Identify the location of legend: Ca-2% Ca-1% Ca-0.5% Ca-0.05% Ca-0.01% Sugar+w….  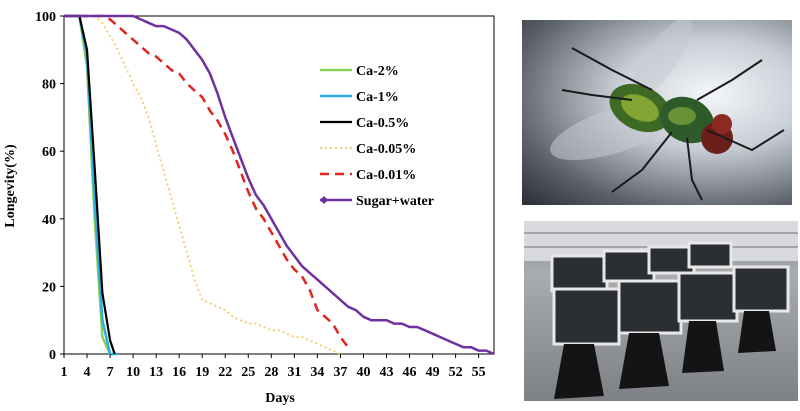
(377, 136).